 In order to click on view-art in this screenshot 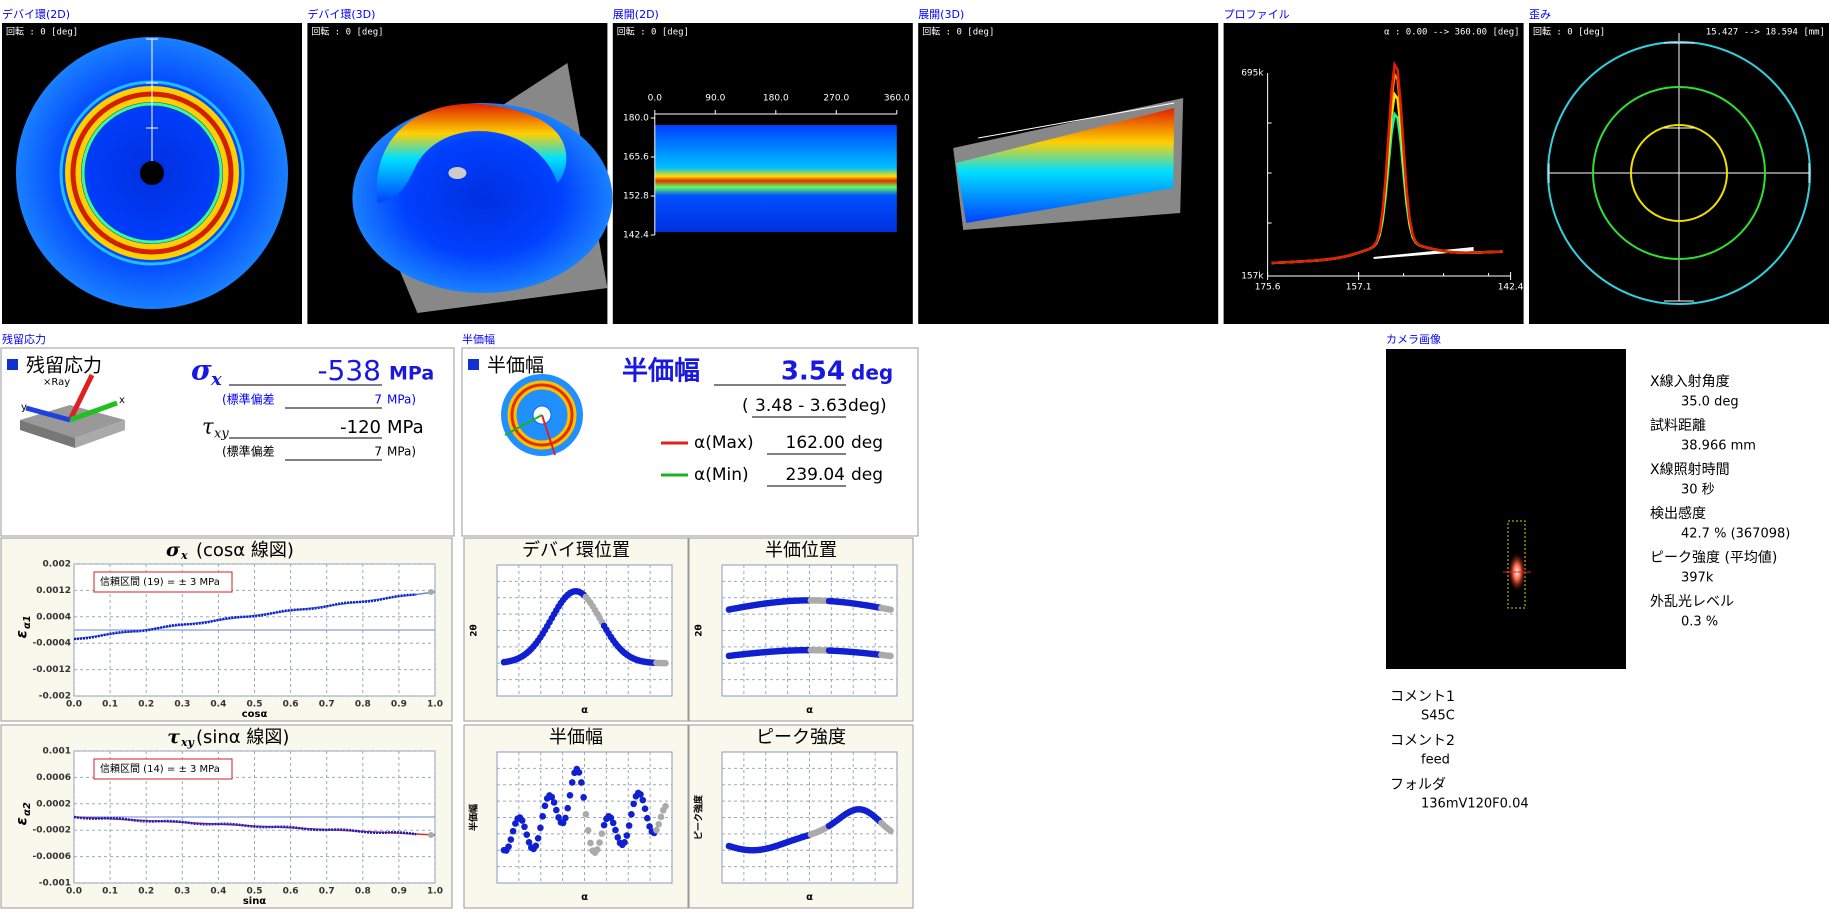, I will do `click(152, 173)`.